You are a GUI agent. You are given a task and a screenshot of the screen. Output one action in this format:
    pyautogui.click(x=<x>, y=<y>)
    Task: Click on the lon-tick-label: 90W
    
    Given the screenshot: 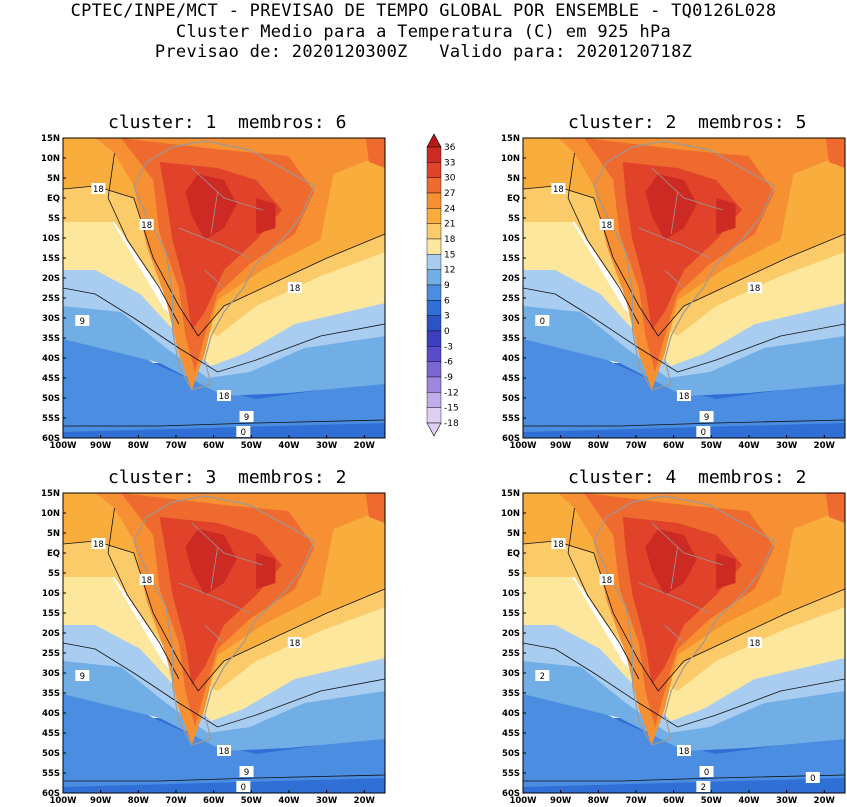 What is the action you would take?
    pyautogui.click(x=561, y=801)
    